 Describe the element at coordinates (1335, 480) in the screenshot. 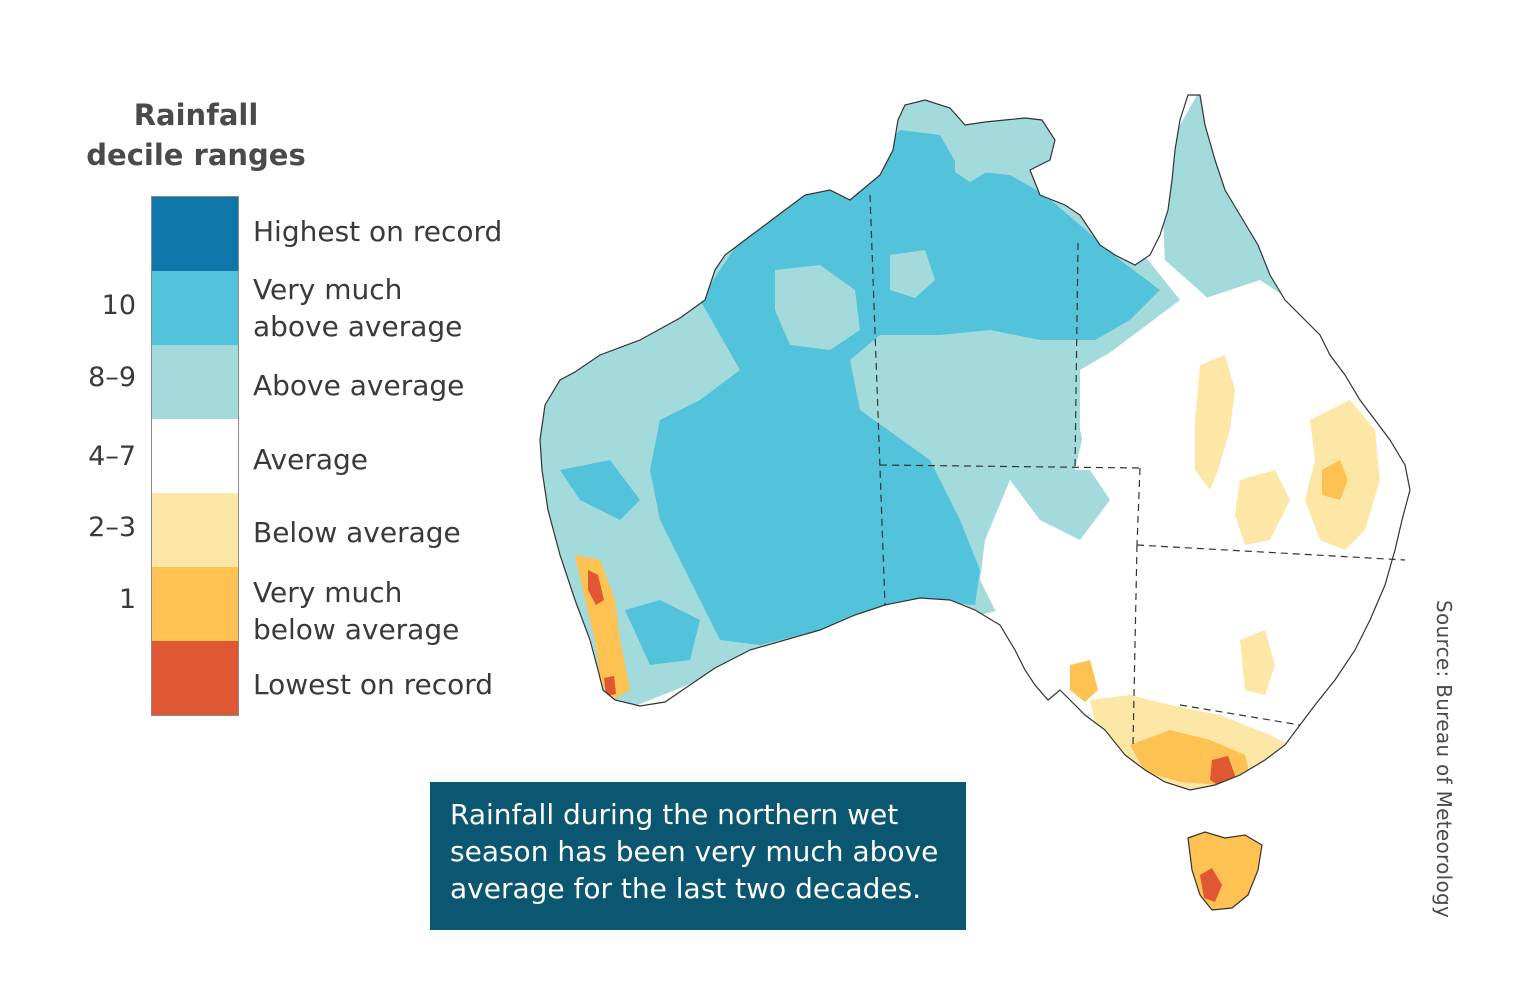

I see `zone-very-much-below-average-qld` at that location.